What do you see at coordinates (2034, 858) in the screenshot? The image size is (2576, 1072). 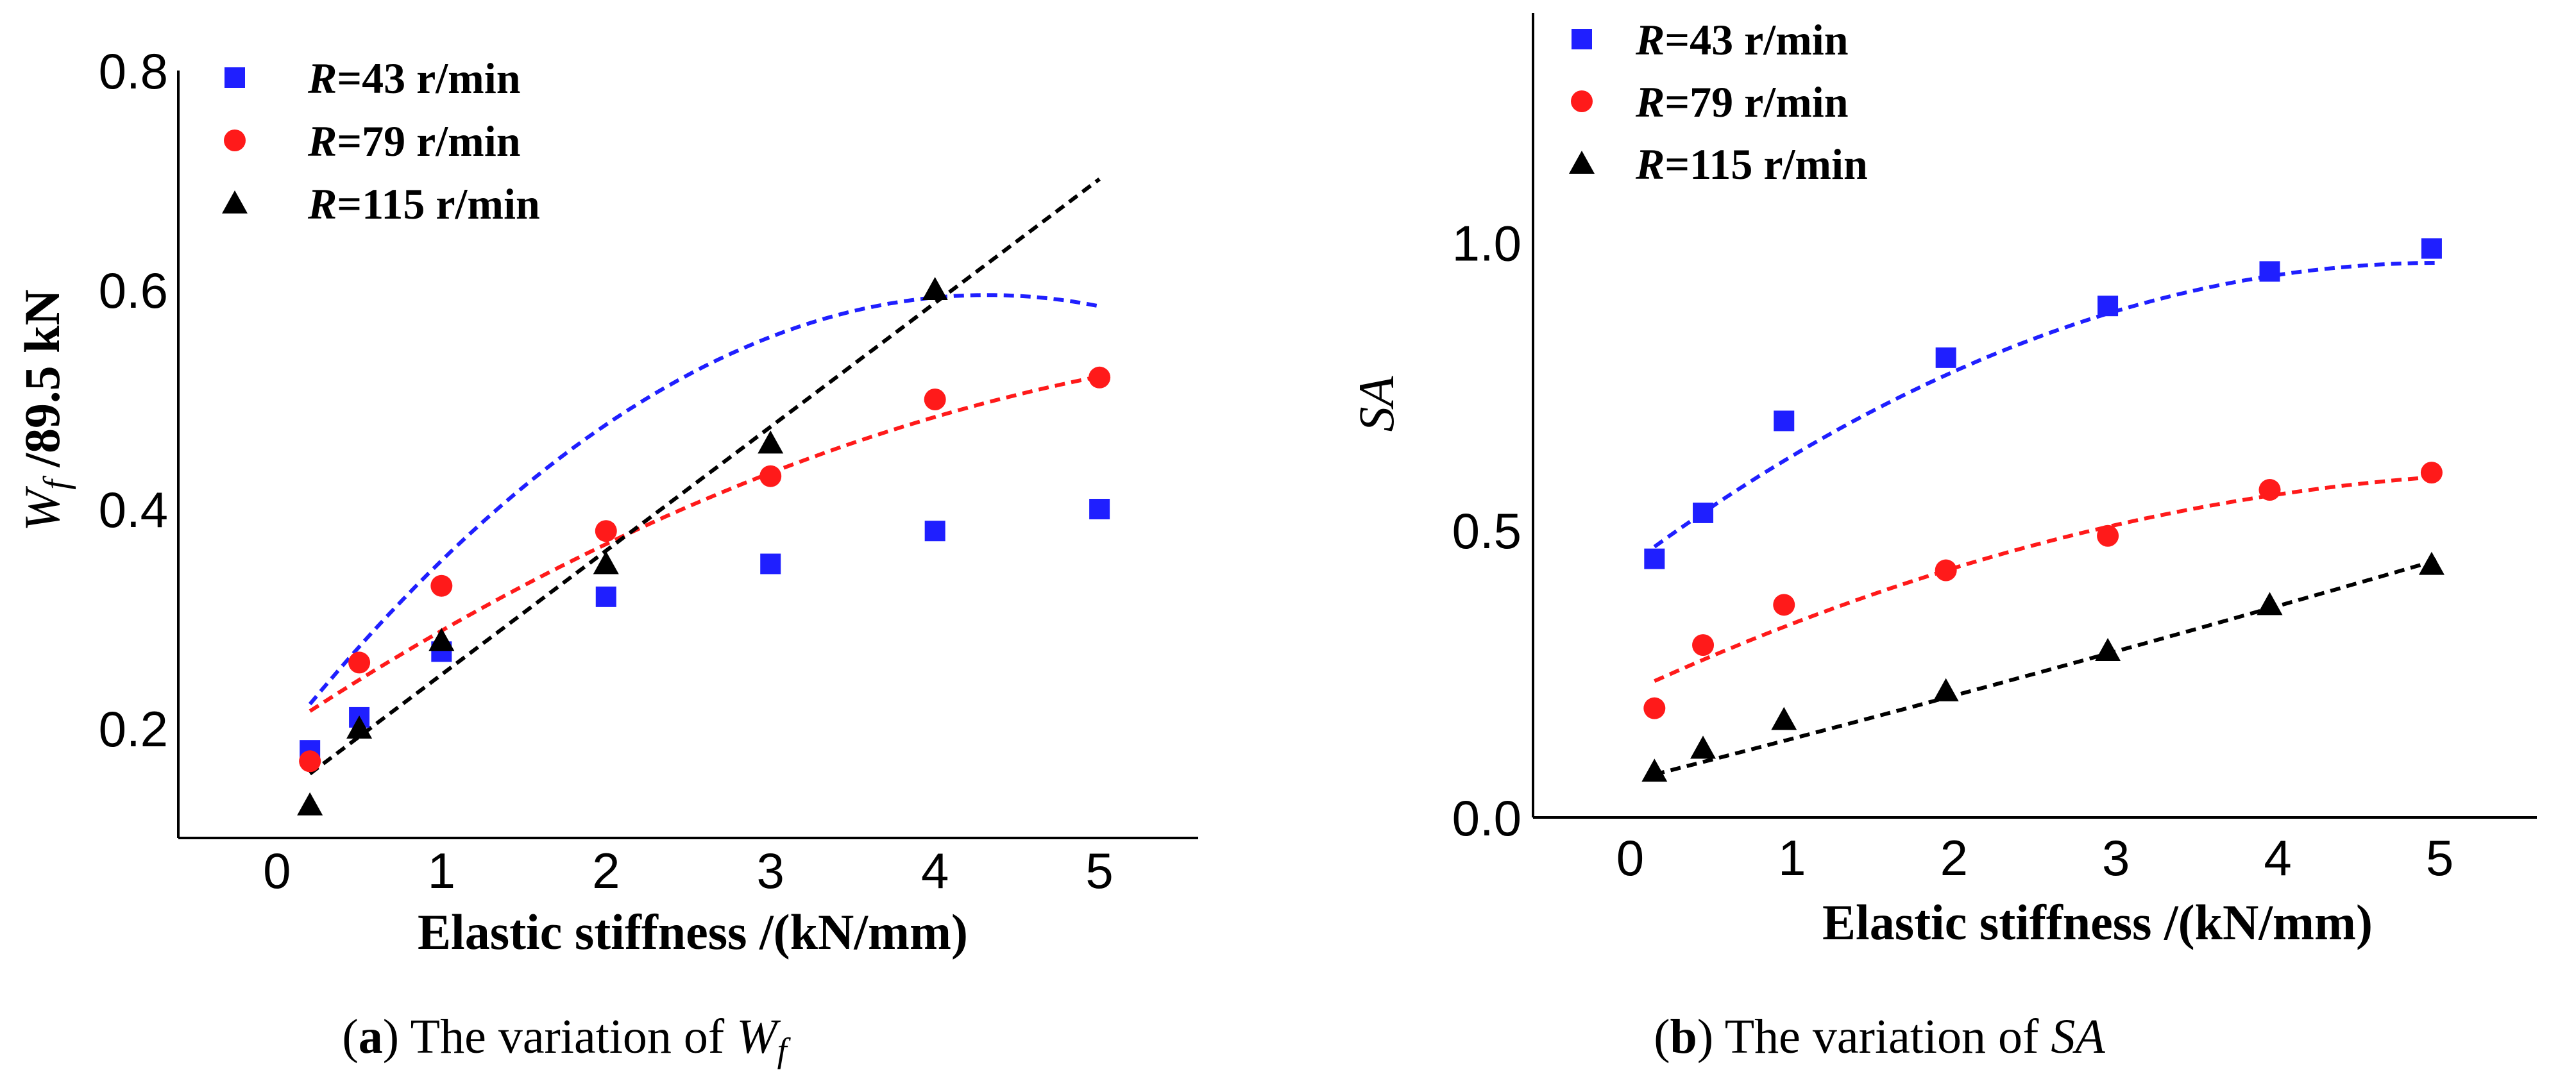 I see `x-tick-labels-b: 0 1 2 3 4 5` at bounding box center [2034, 858].